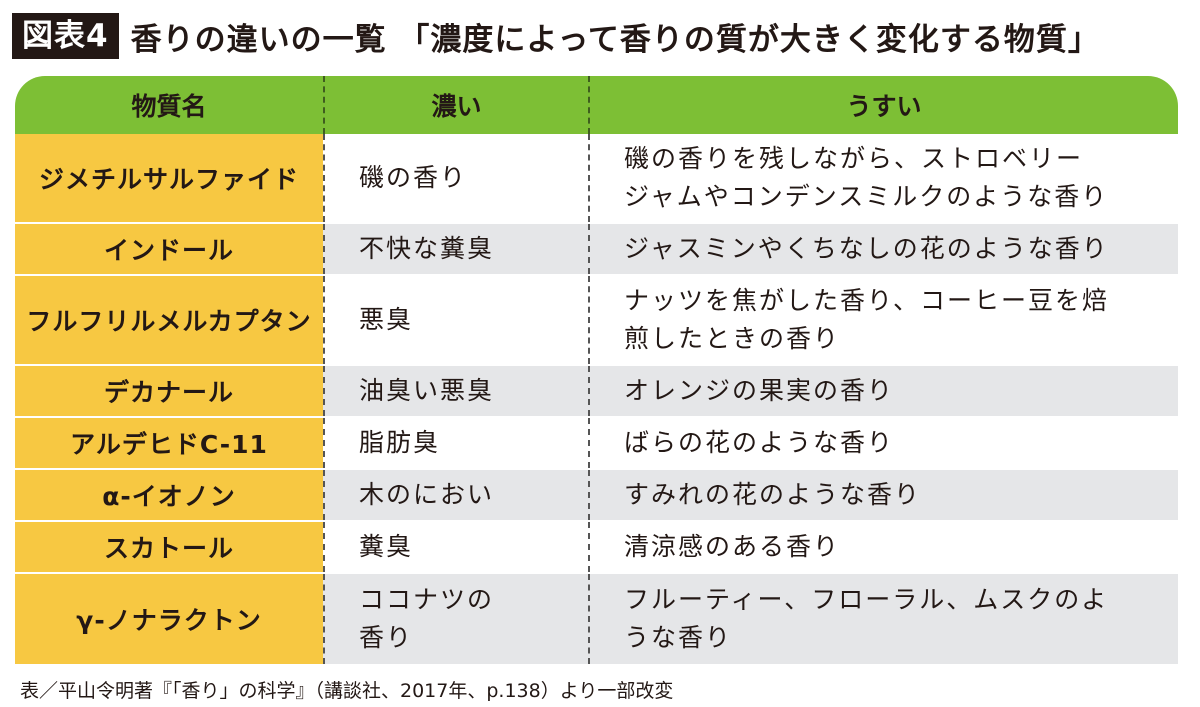 The height and width of the screenshot is (707, 1200). What do you see at coordinates (455, 495) in the screenshot?
I see `dense-scent: 木のにおい` at bounding box center [455, 495].